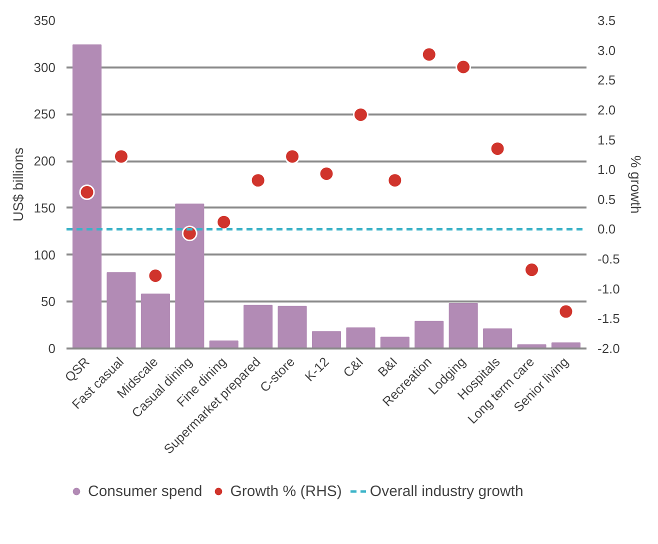 This screenshot has height=544, width=658. Describe the element at coordinates (52, 348) in the screenshot. I see `y-tick-label: 0` at that location.